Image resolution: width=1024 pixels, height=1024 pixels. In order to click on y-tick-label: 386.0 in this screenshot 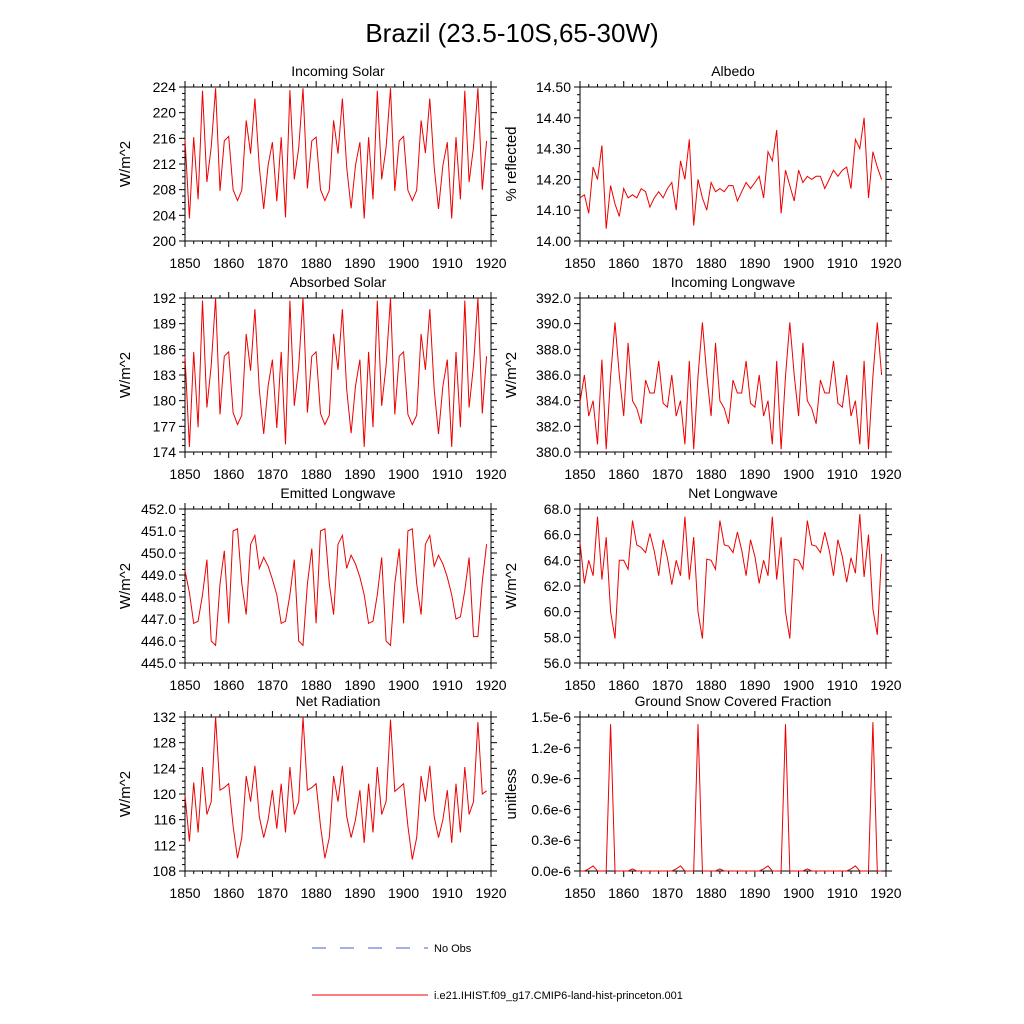, I will do `click(553, 375)`.